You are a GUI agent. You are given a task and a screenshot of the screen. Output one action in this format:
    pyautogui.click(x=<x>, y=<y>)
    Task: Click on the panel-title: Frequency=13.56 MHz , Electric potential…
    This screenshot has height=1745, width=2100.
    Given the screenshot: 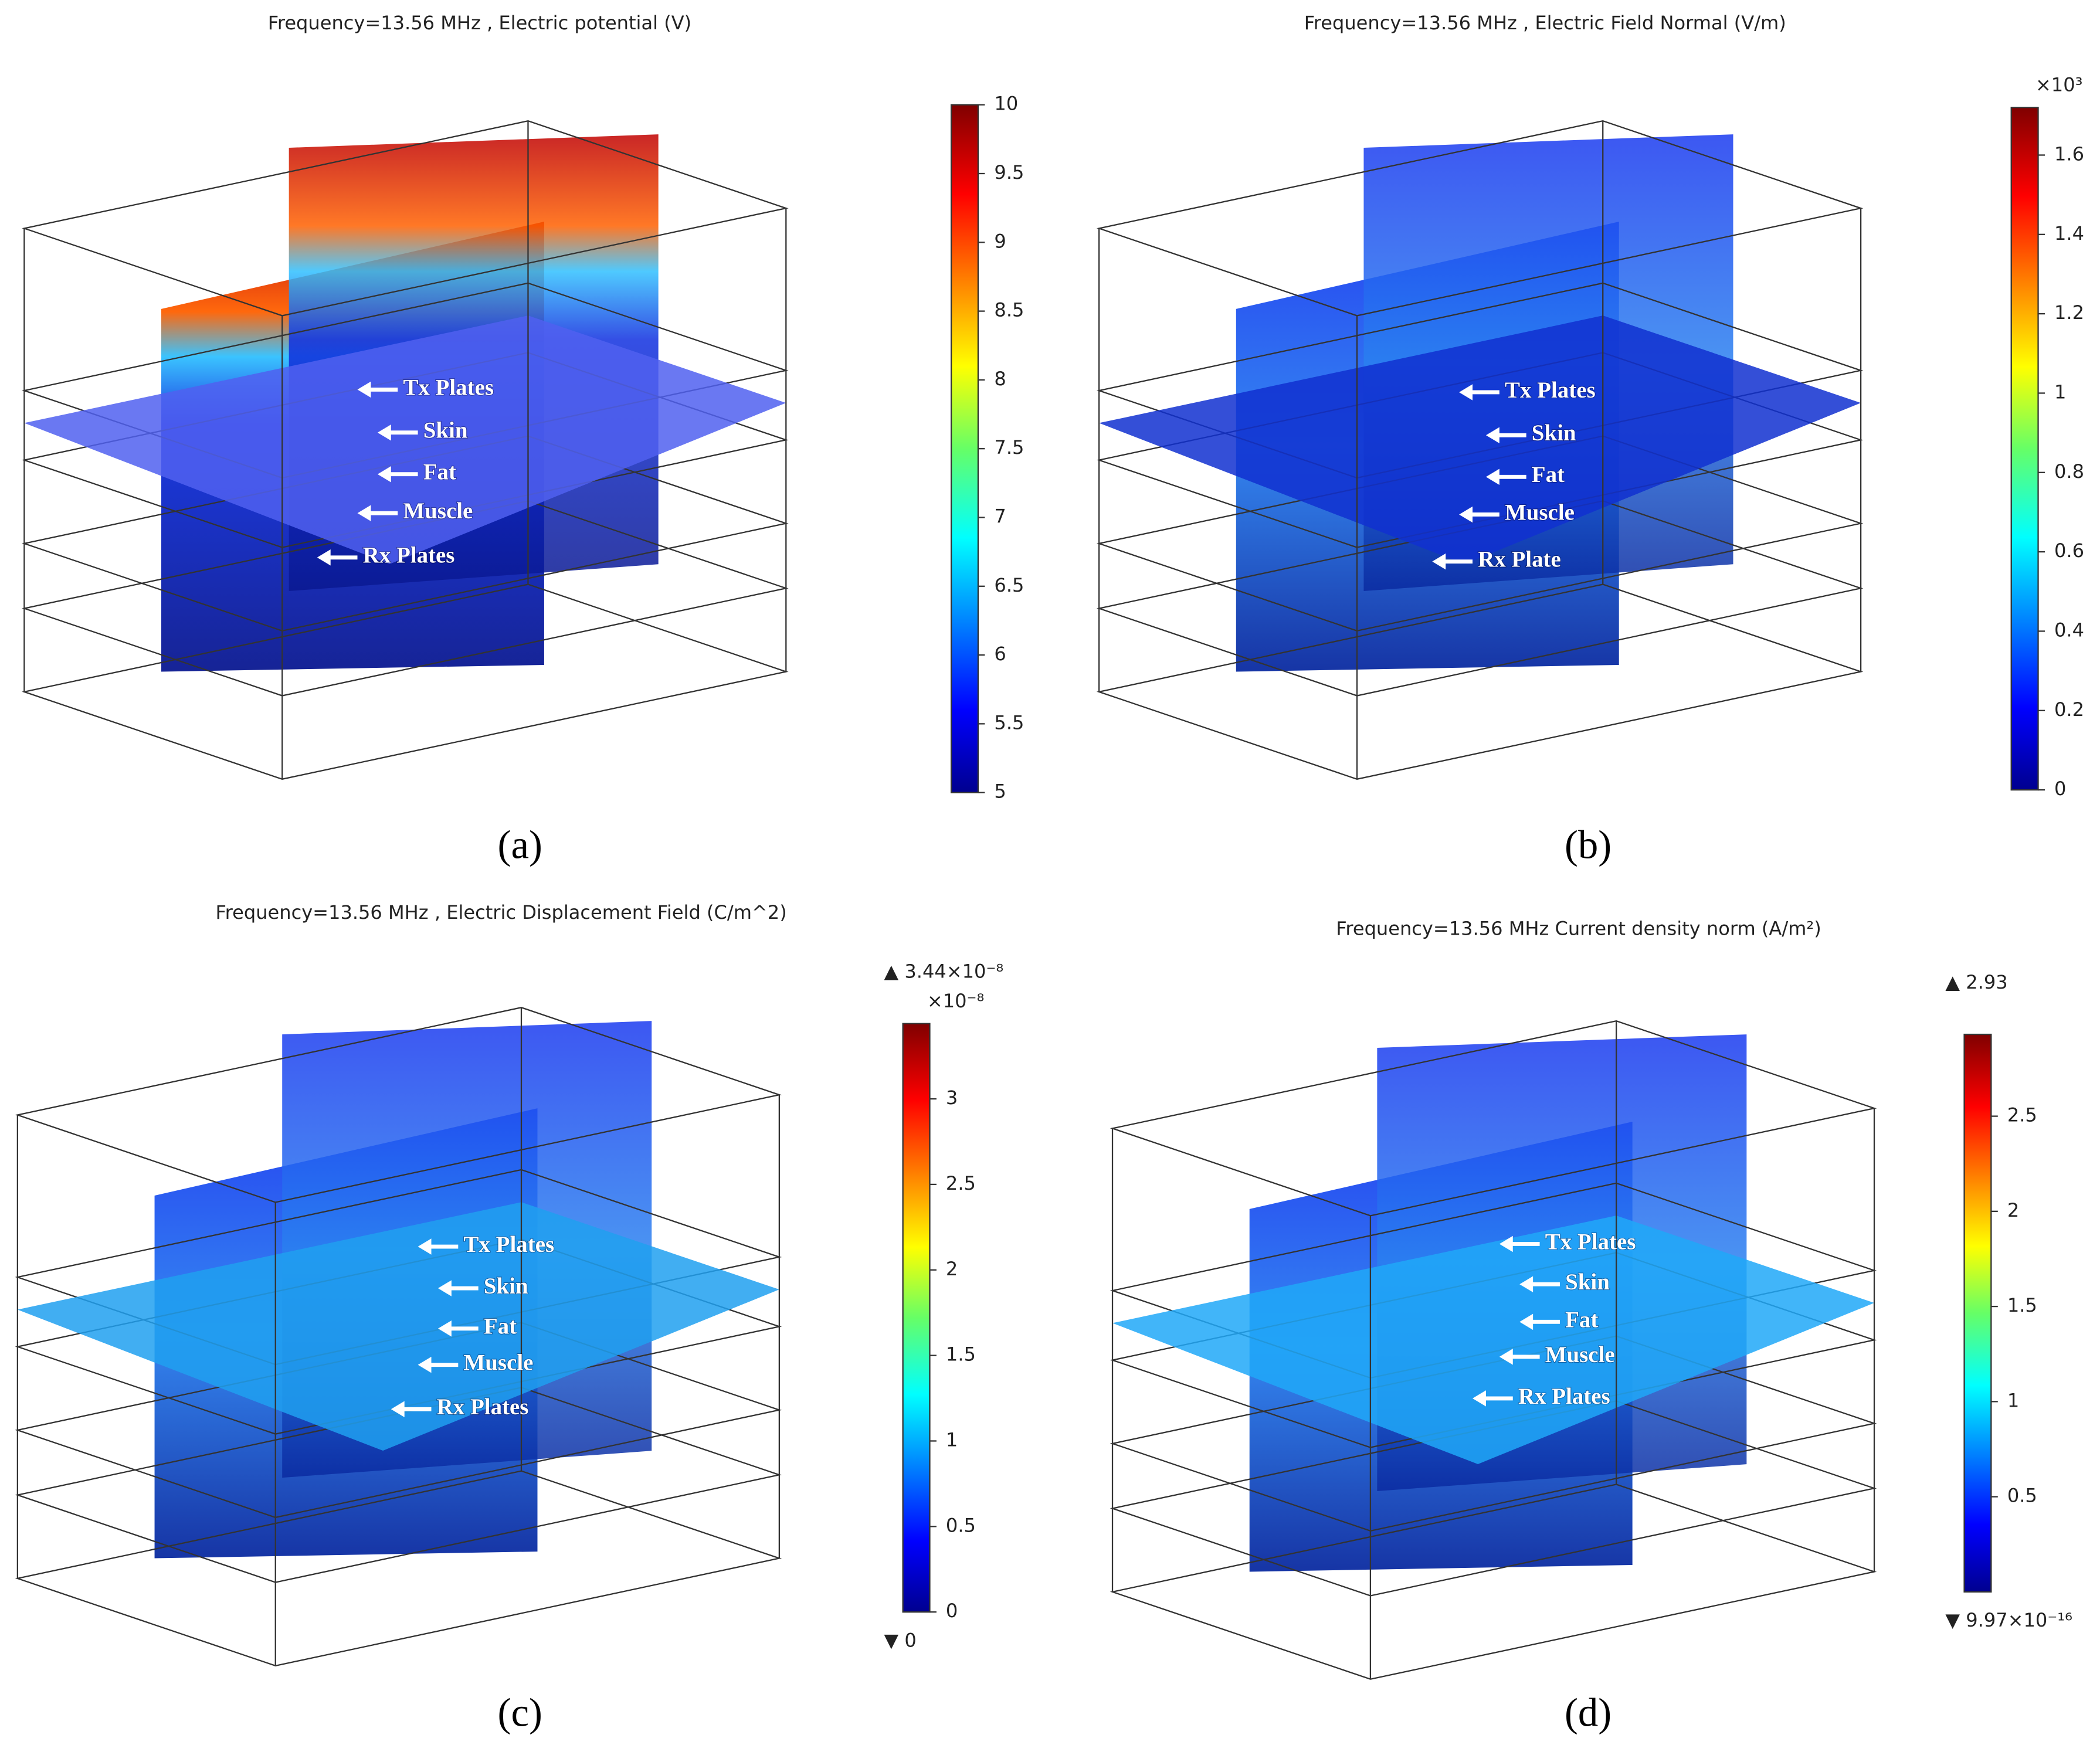 What is the action you would take?
    pyautogui.click(x=479, y=23)
    